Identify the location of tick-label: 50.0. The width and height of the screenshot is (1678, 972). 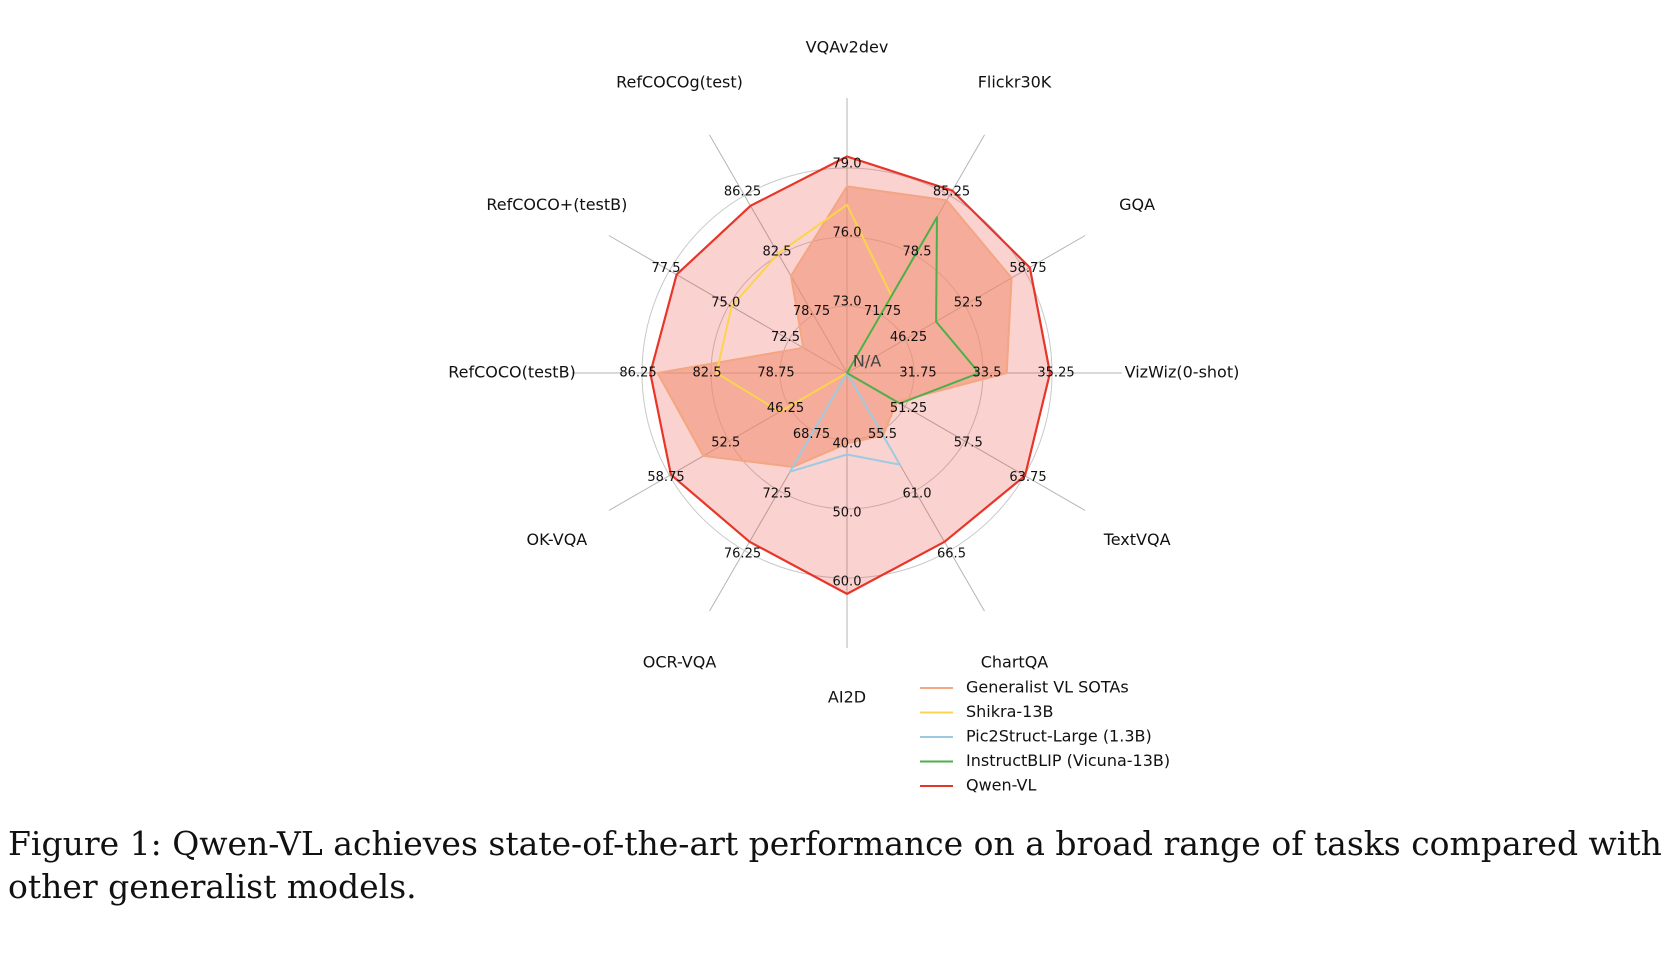
(847, 513).